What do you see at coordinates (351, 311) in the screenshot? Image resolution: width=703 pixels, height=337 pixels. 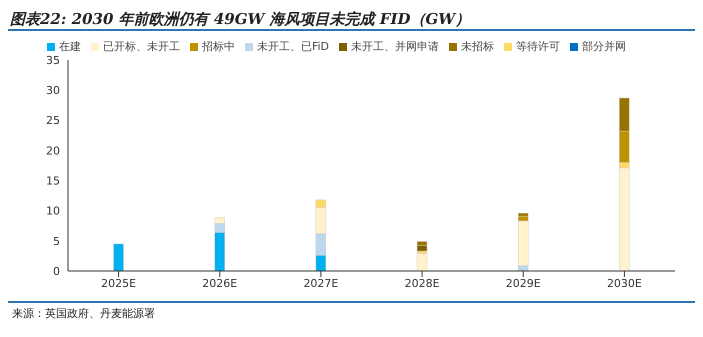 I see `source-note: 来源：英国政府、丹麦能源署` at bounding box center [351, 311].